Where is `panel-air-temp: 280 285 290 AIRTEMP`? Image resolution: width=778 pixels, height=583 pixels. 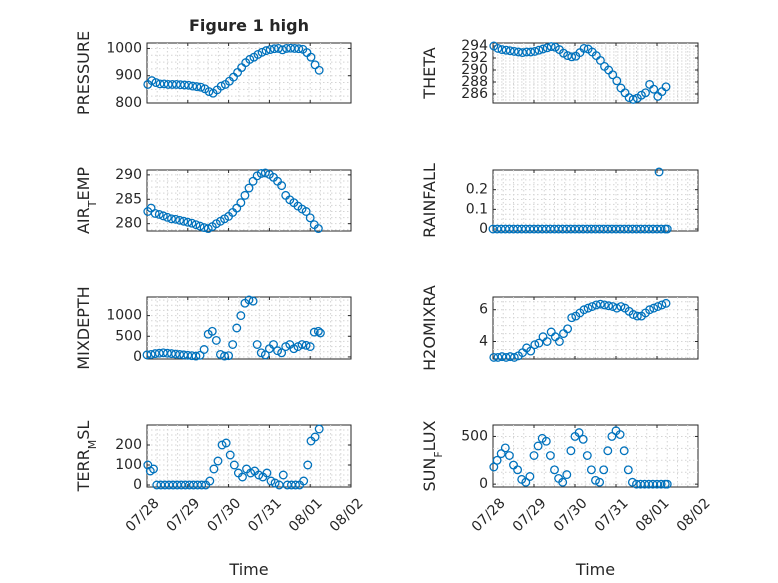
panel-air-temp: 280 285 290 AIRTEMP is located at coordinates (213, 200).